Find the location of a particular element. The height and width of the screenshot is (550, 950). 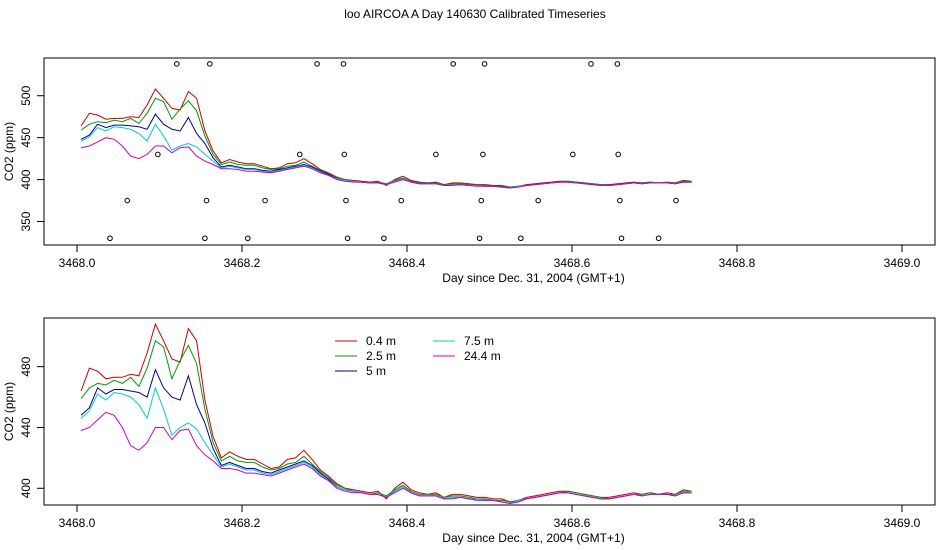

y-tick-label: 480 is located at coordinates (26, 366).